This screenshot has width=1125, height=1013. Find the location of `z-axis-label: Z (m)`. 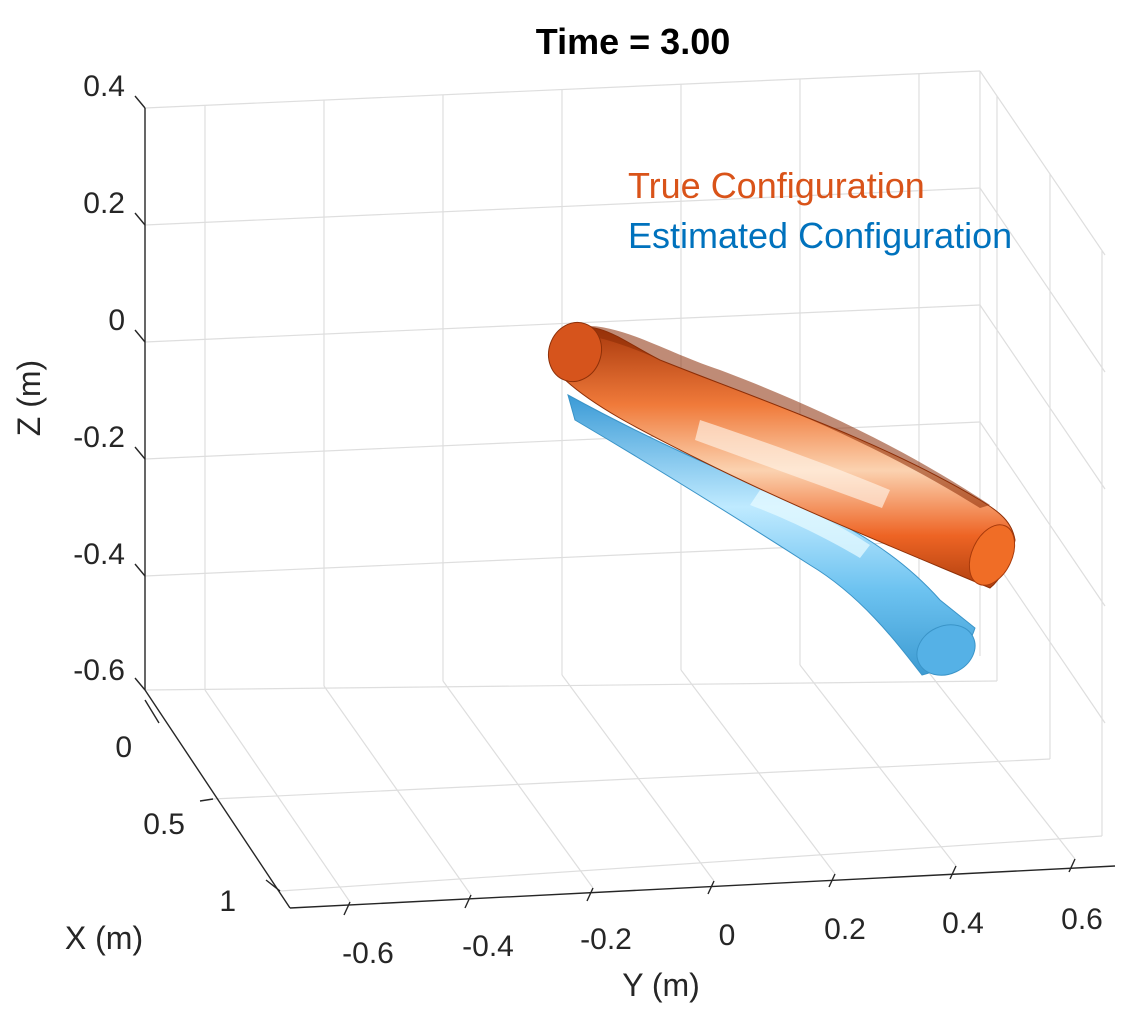

z-axis-label: Z (m) is located at coordinates (29, 398).